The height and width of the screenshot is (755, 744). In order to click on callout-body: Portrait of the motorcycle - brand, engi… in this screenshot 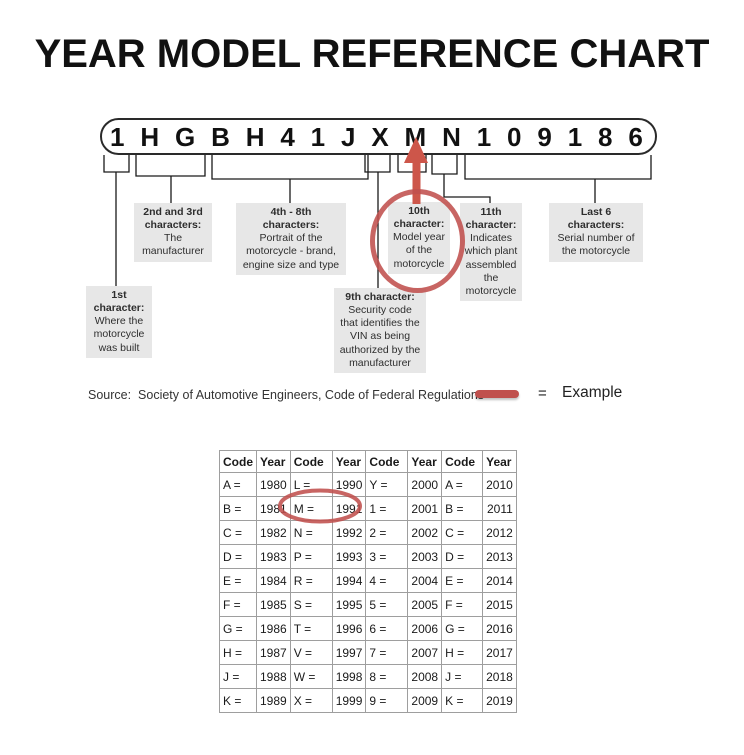, I will do `click(291, 251)`.